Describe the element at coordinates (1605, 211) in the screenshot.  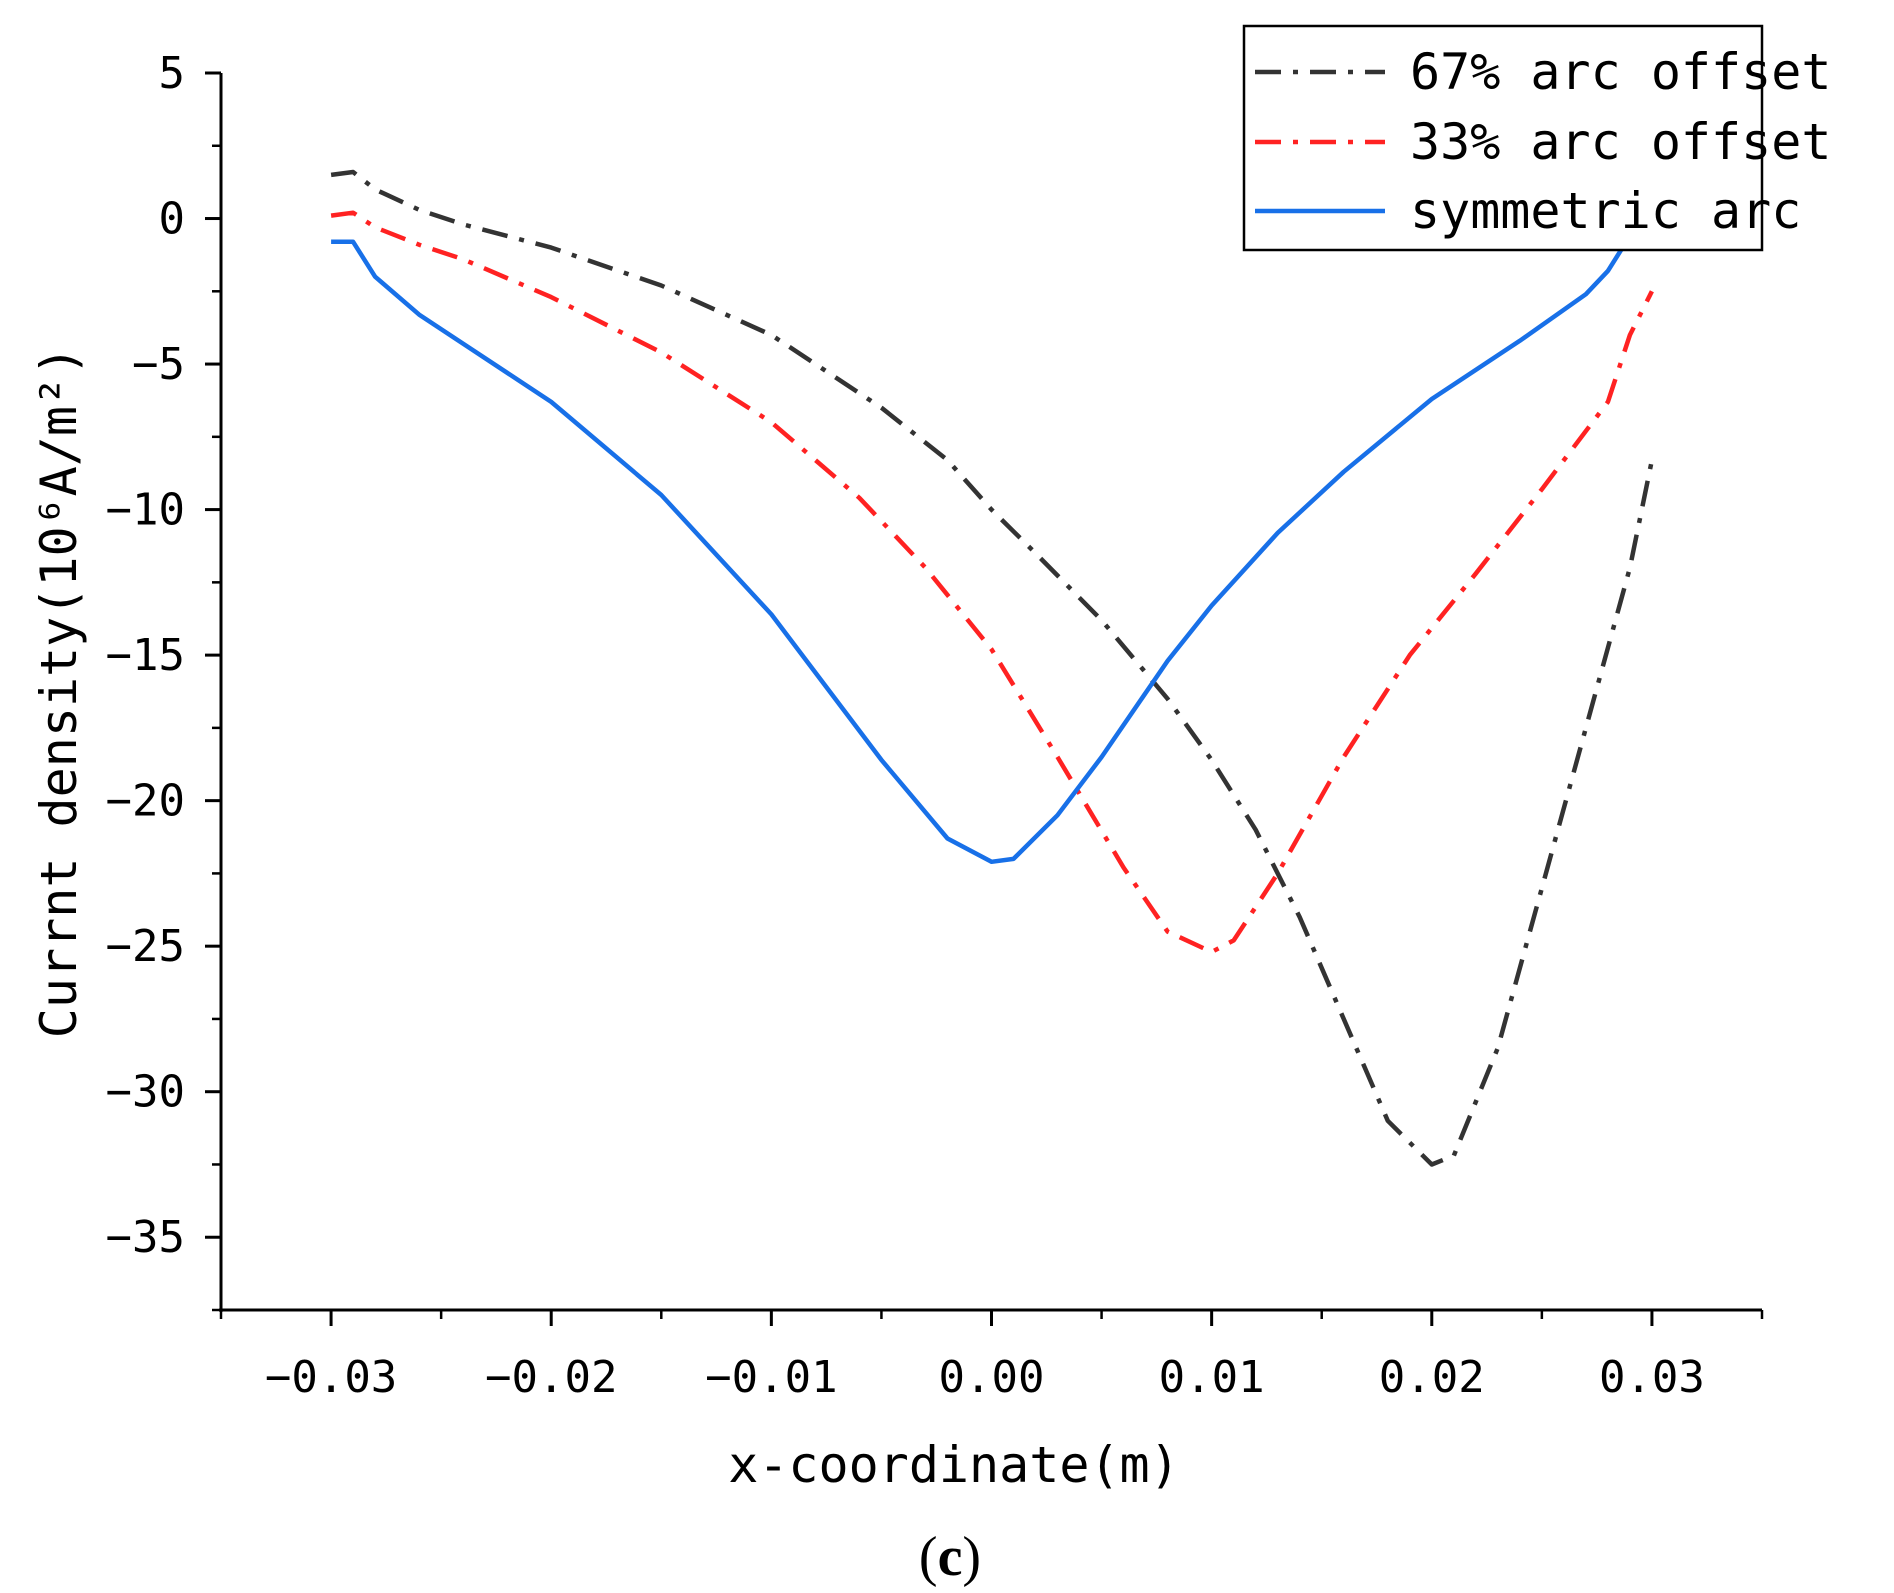
I see `legend-label-3: symmetric arc` at that location.